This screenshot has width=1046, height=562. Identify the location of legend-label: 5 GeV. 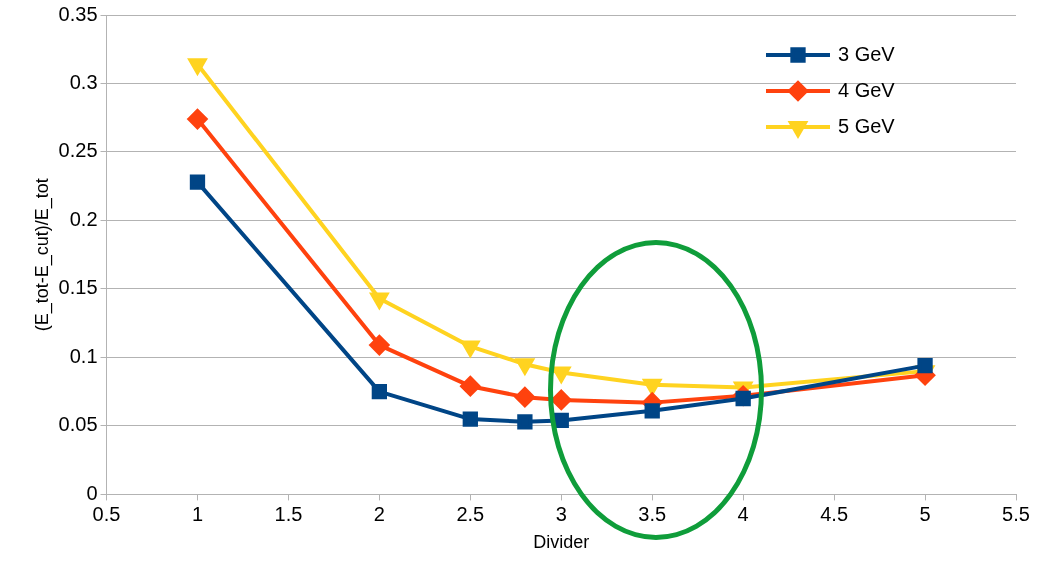
(867, 125).